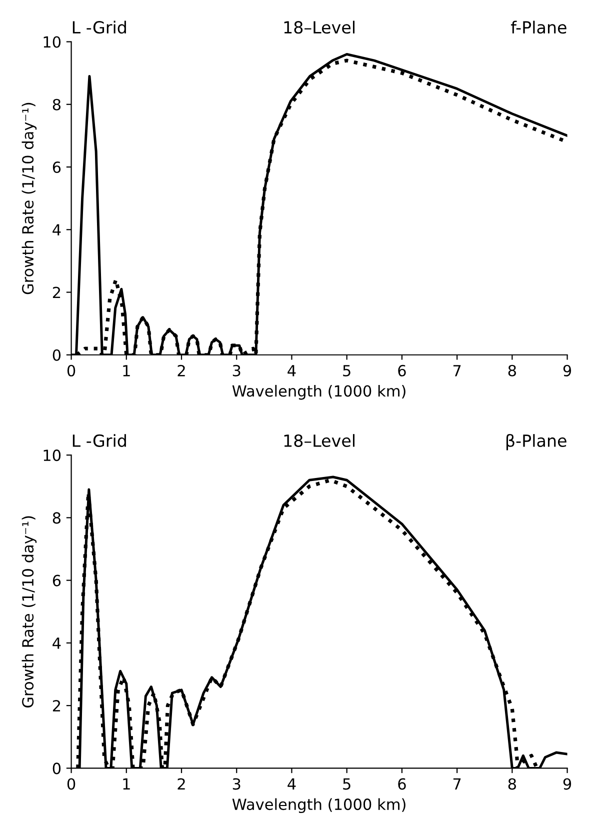  Describe the element at coordinates (538, 27) in the screenshot. I see `text: f-Plane` at that location.